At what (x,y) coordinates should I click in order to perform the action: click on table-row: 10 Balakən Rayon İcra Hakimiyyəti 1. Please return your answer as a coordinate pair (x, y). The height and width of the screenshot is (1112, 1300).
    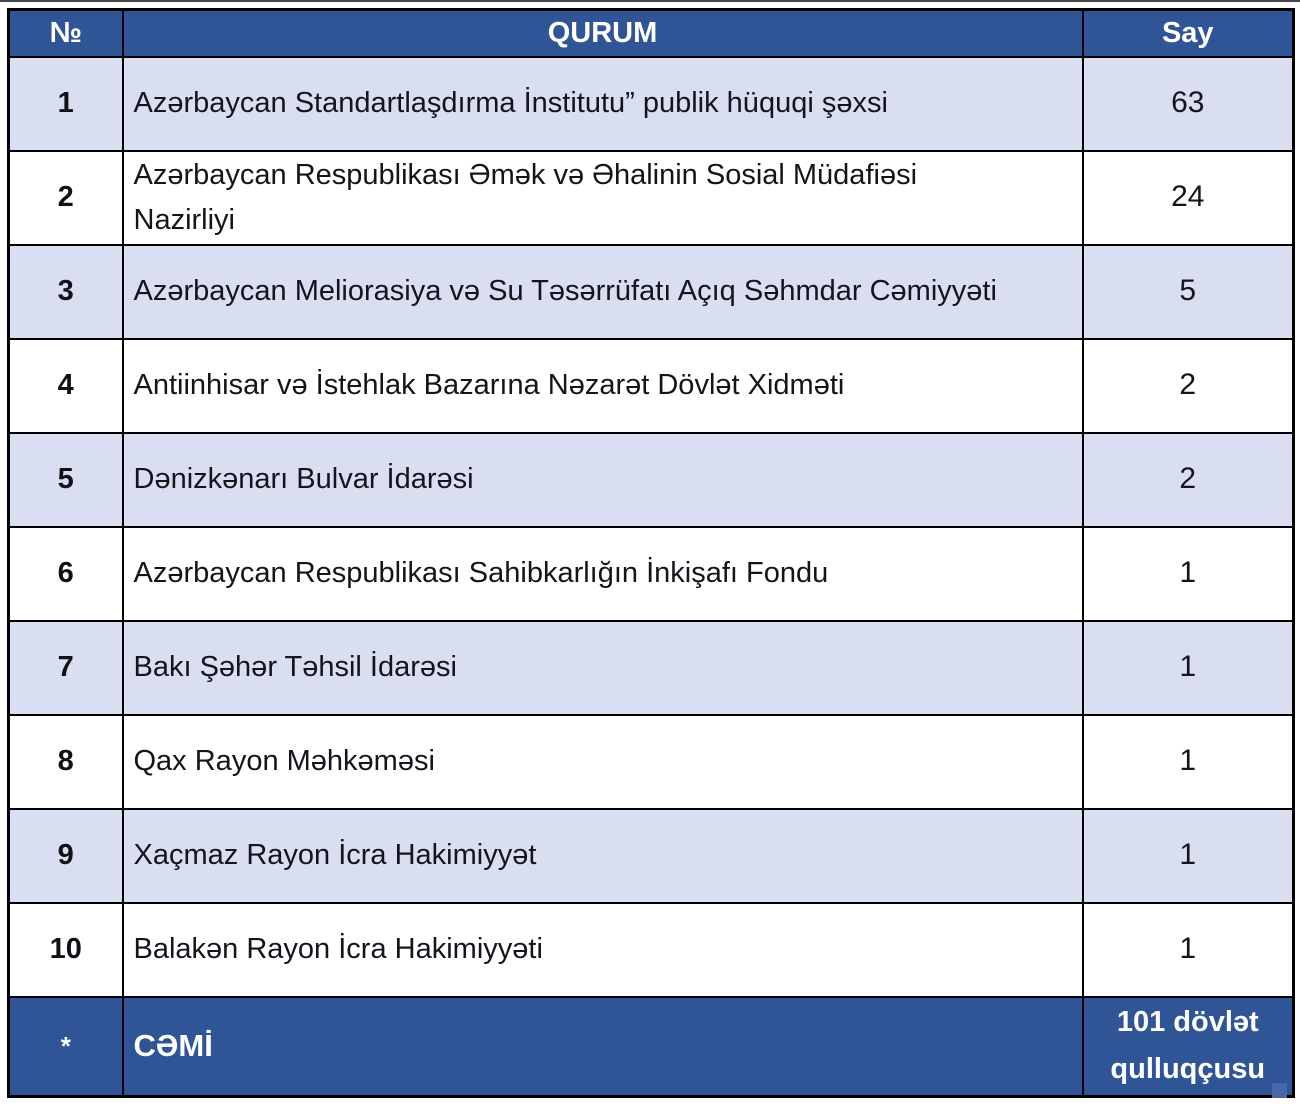
    Looking at the image, I should click on (651, 949).